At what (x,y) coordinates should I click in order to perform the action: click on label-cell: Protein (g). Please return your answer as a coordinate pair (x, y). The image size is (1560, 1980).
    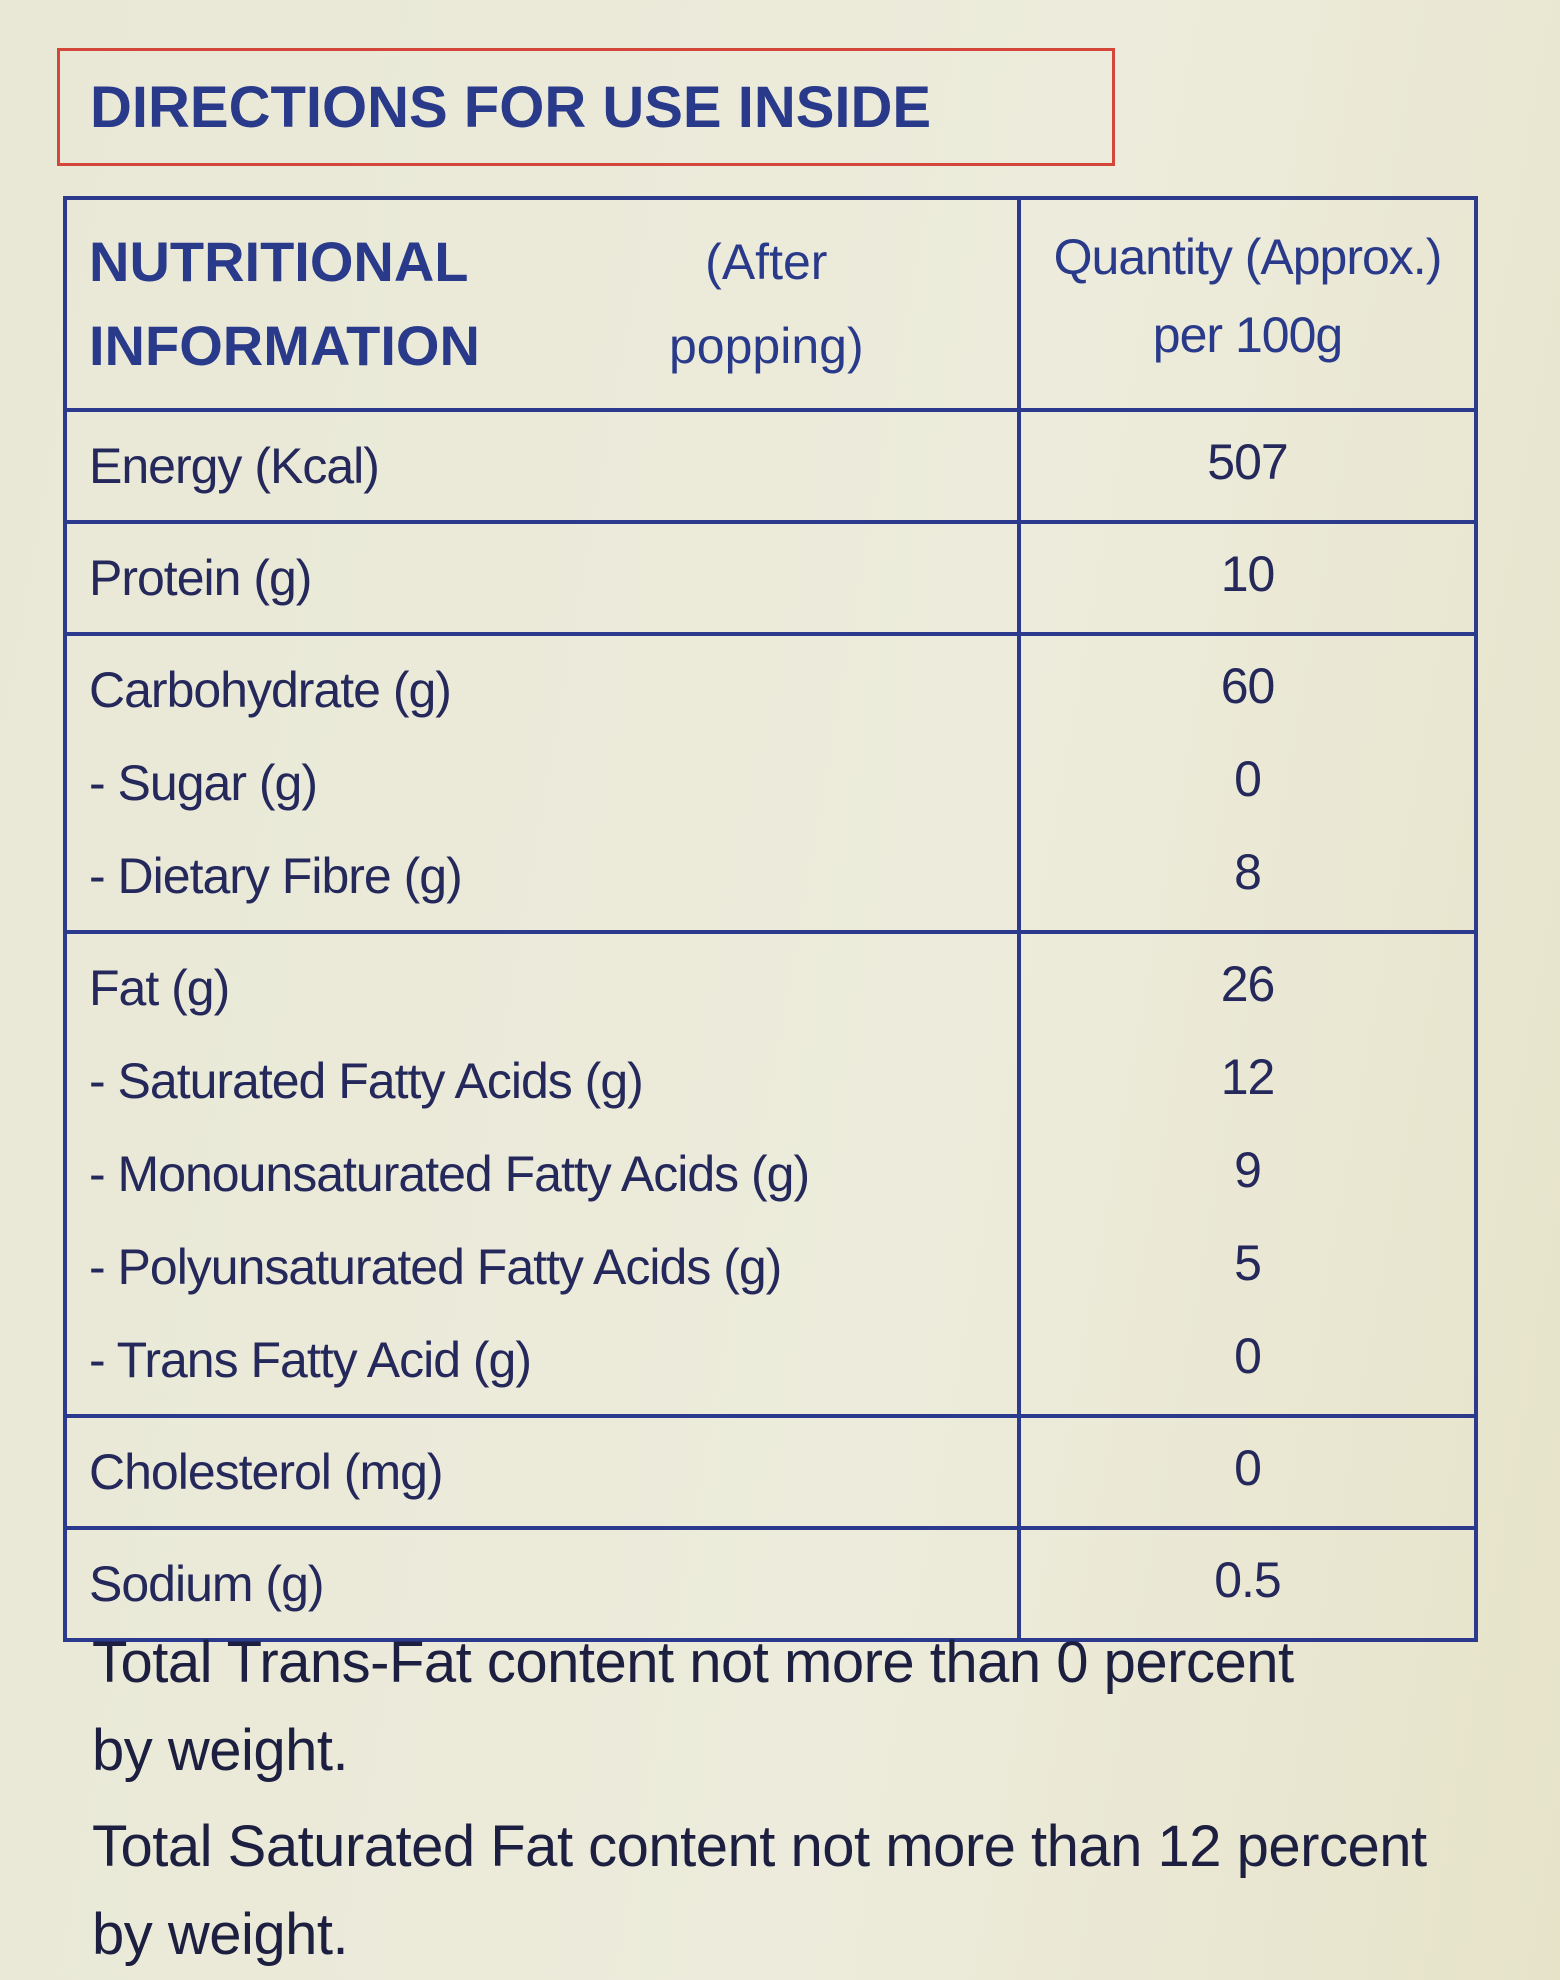
    Looking at the image, I should click on (544, 578).